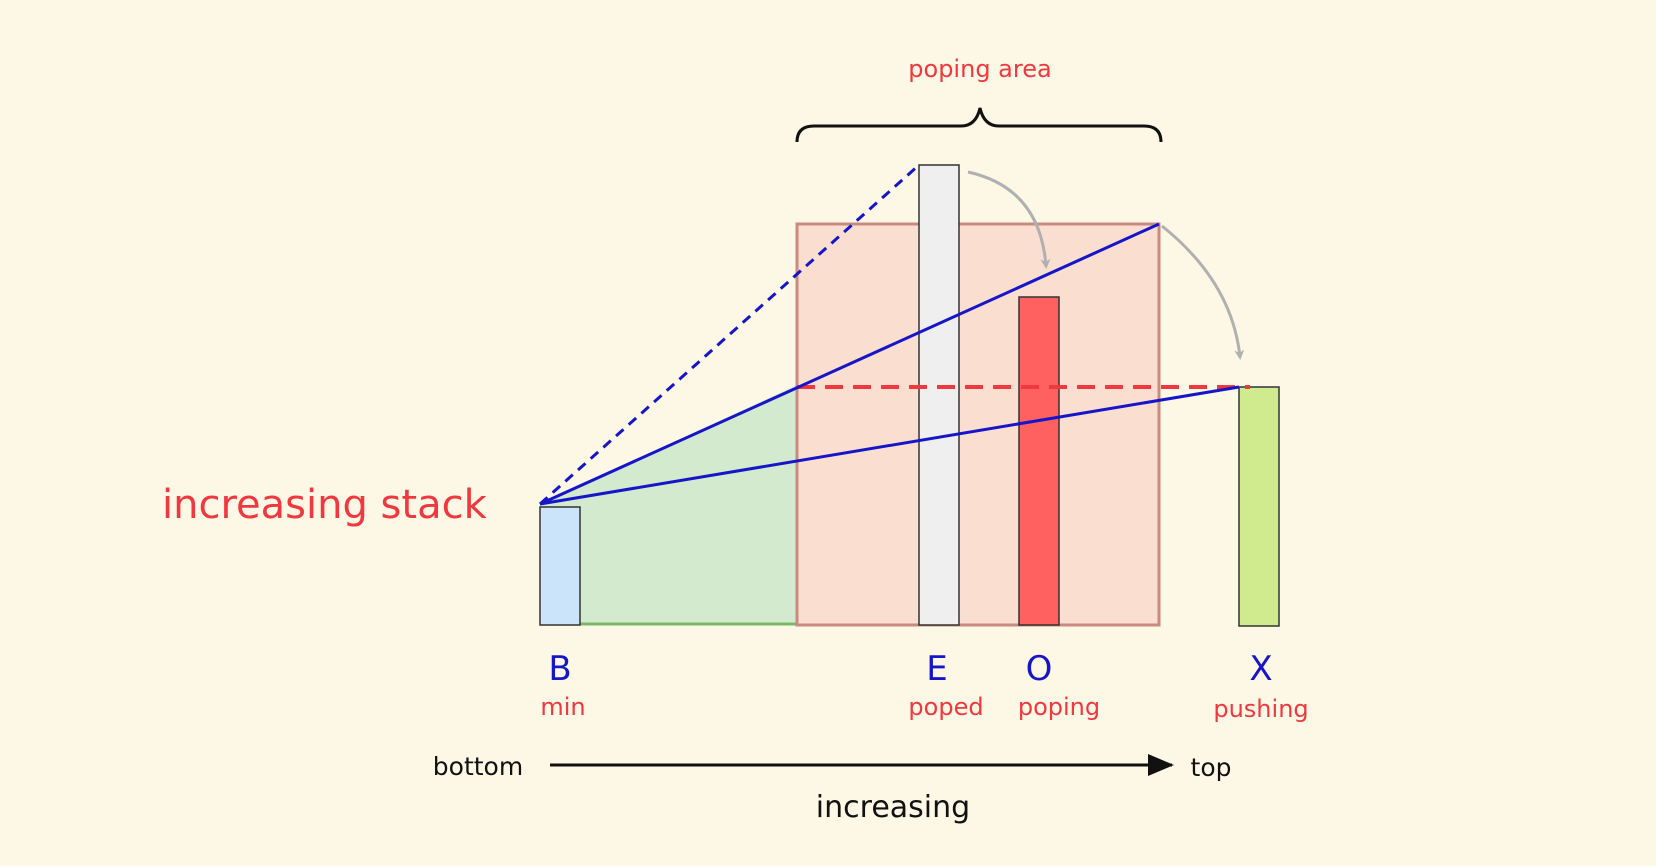 This screenshot has height=866, width=1656. Describe the element at coordinates (979, 125) in the screenshot. I see `curly-brace` at that location.